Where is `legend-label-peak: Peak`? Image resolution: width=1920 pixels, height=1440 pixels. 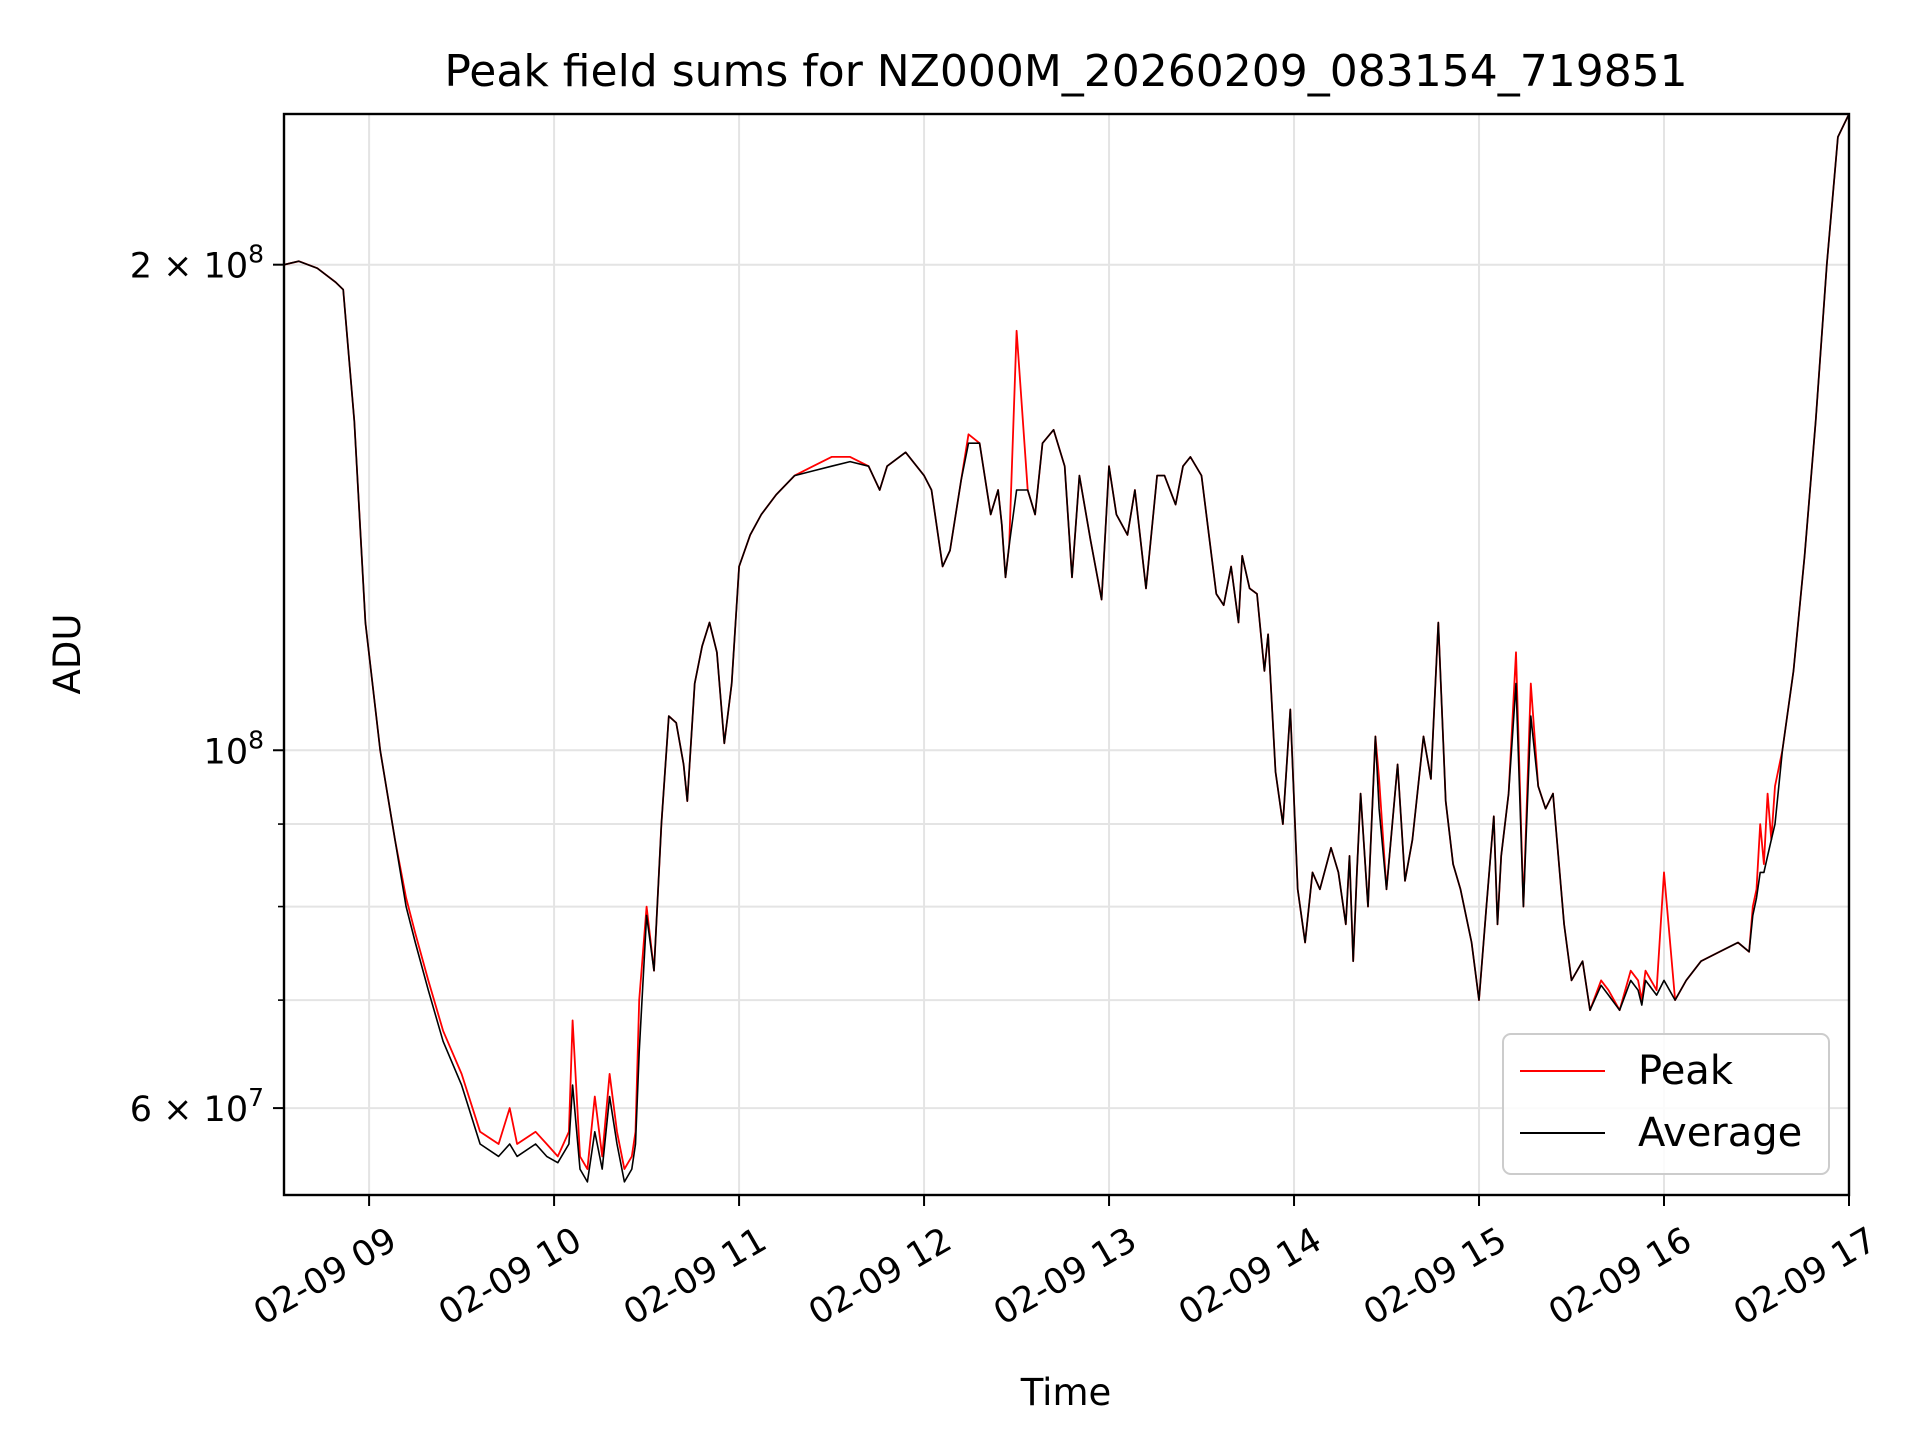 legend-label-peak: Peak is located at coordinates (1686, 1071).